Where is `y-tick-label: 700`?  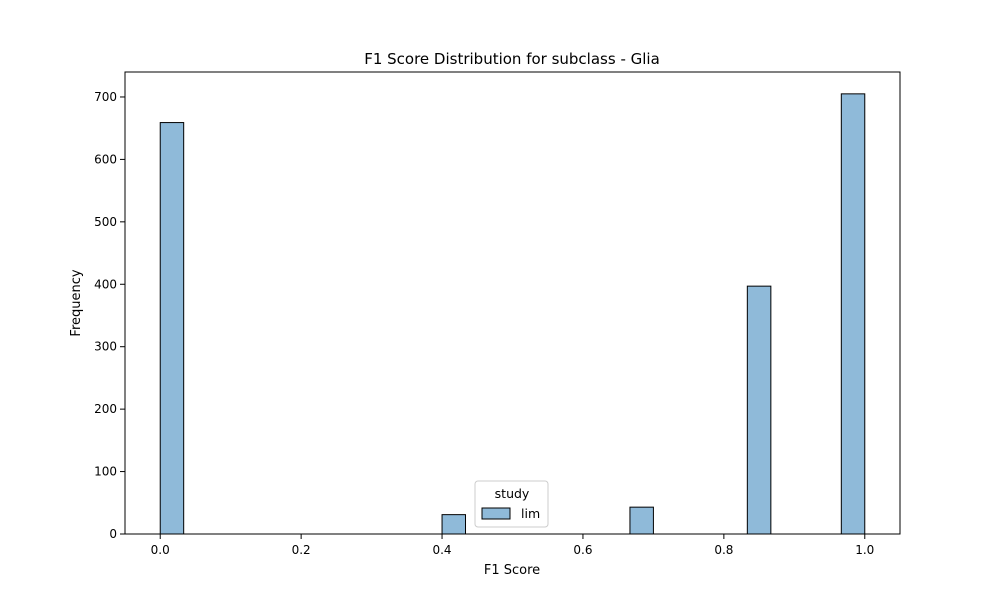 y-tick-label: 700 is located at coordinates (105, 97).